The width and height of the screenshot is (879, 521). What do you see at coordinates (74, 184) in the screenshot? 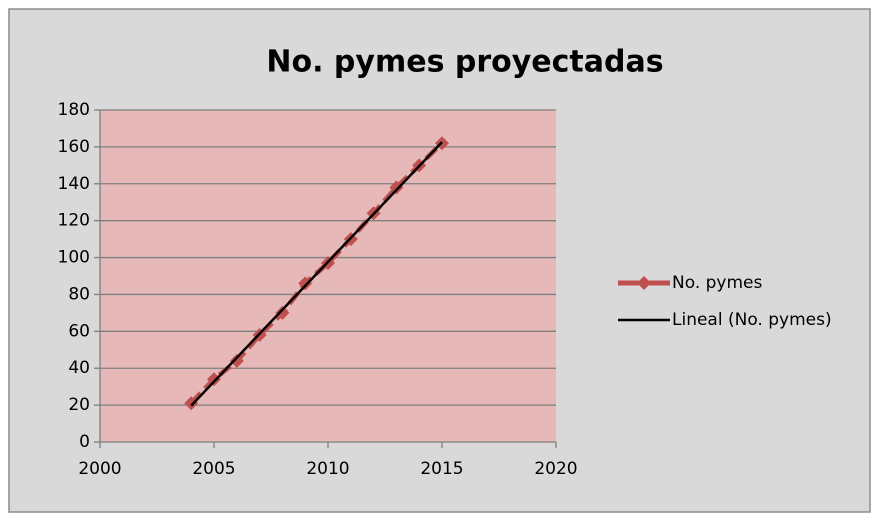
I see `y-tick-label: 140` at bounding box center [74, 184].